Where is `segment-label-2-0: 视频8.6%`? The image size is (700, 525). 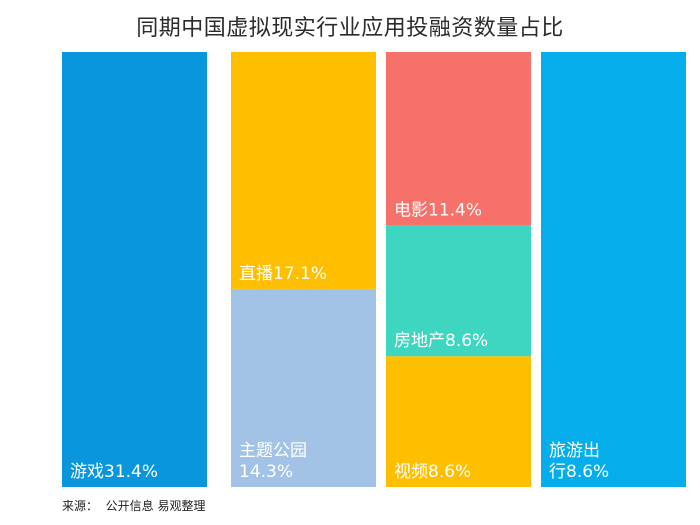 segment-label-2-0: 视频8.6% is located at coordinates (432, 472).